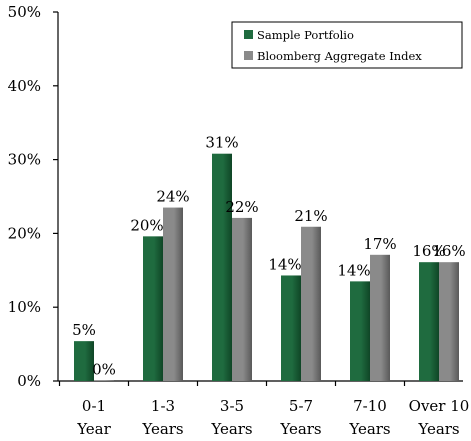 The height and width of the screenshot is (441, 471). What do you see at coordinates (84, 330) in the screenshot?
I see `data-label: 5%` at bounding box center [84, 330].